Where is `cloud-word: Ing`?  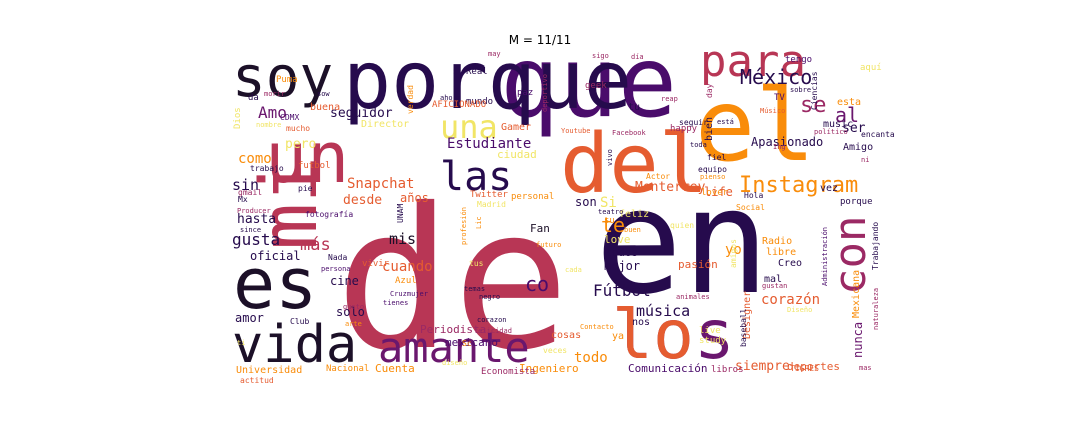 cloud-word: Ing is located at coordinates (779, 147).